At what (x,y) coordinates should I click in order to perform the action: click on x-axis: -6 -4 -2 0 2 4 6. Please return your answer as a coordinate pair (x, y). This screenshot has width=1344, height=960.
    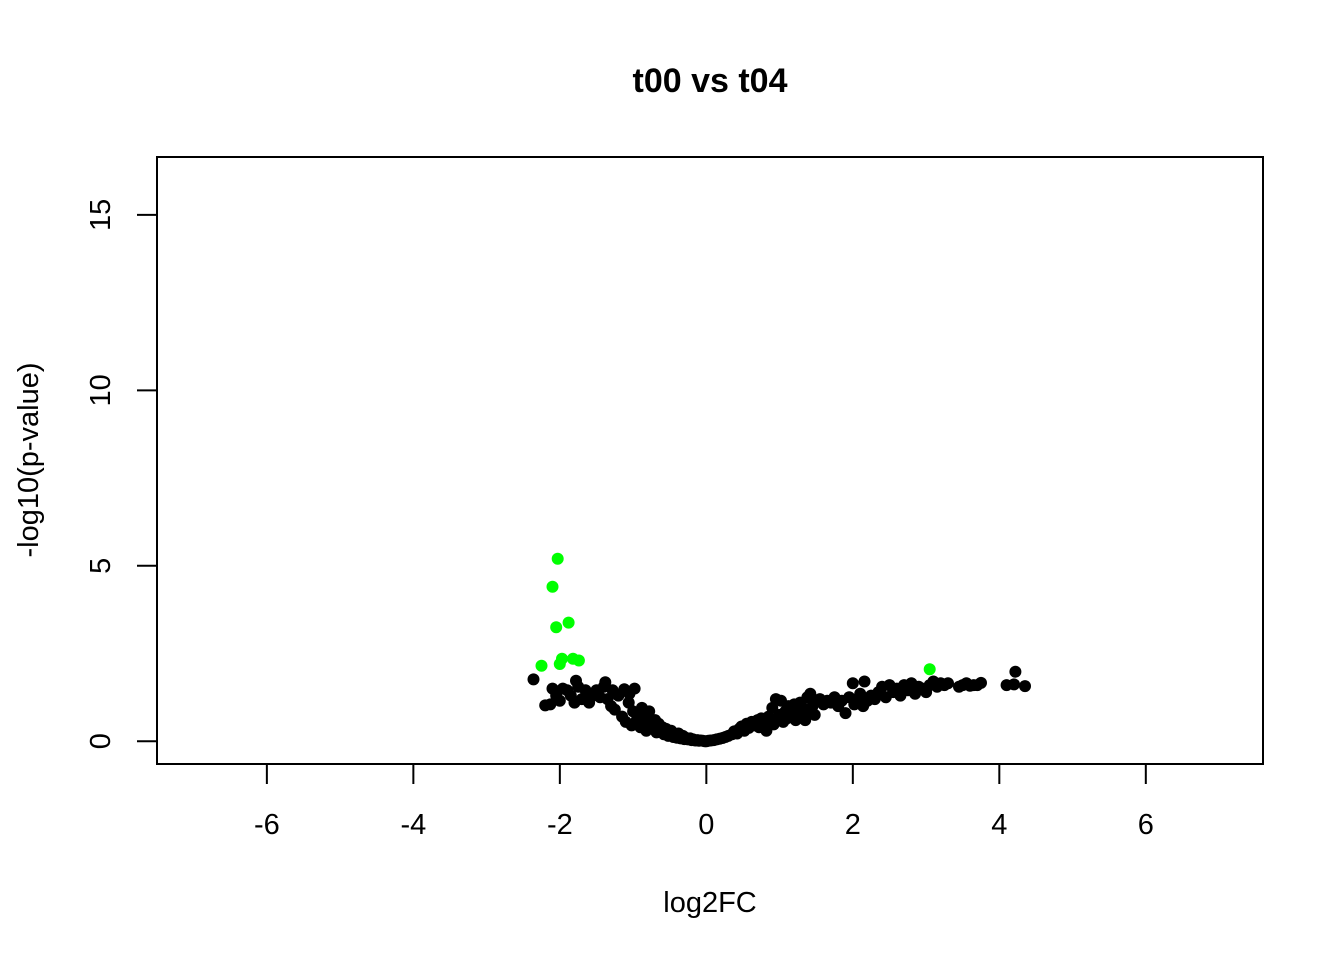
    Looking at the image, I should click on (704, 802).